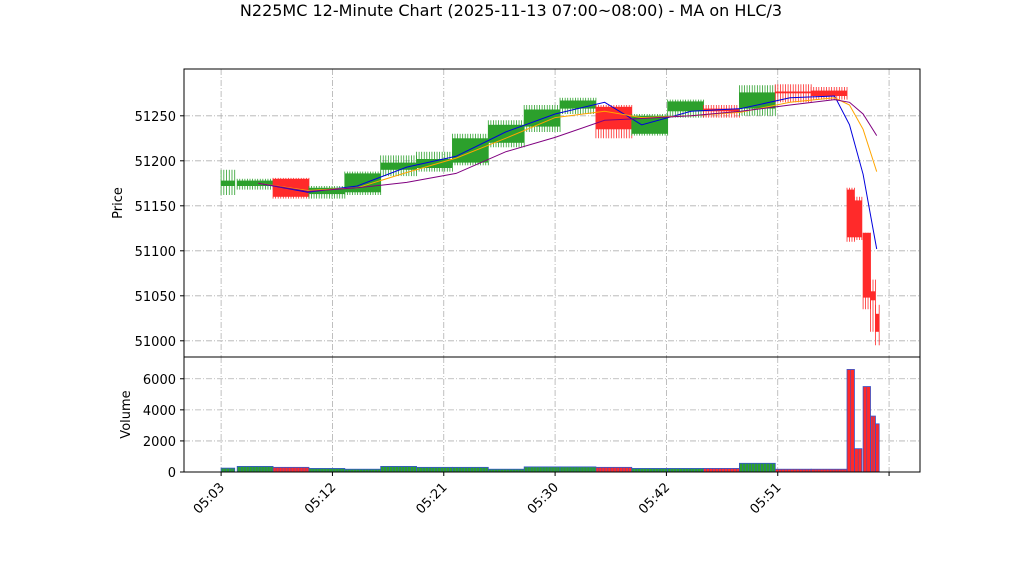  Describe the element at coordinates (155, 297) in the screenshot. I see `price-tick-label: 51050` at that location.